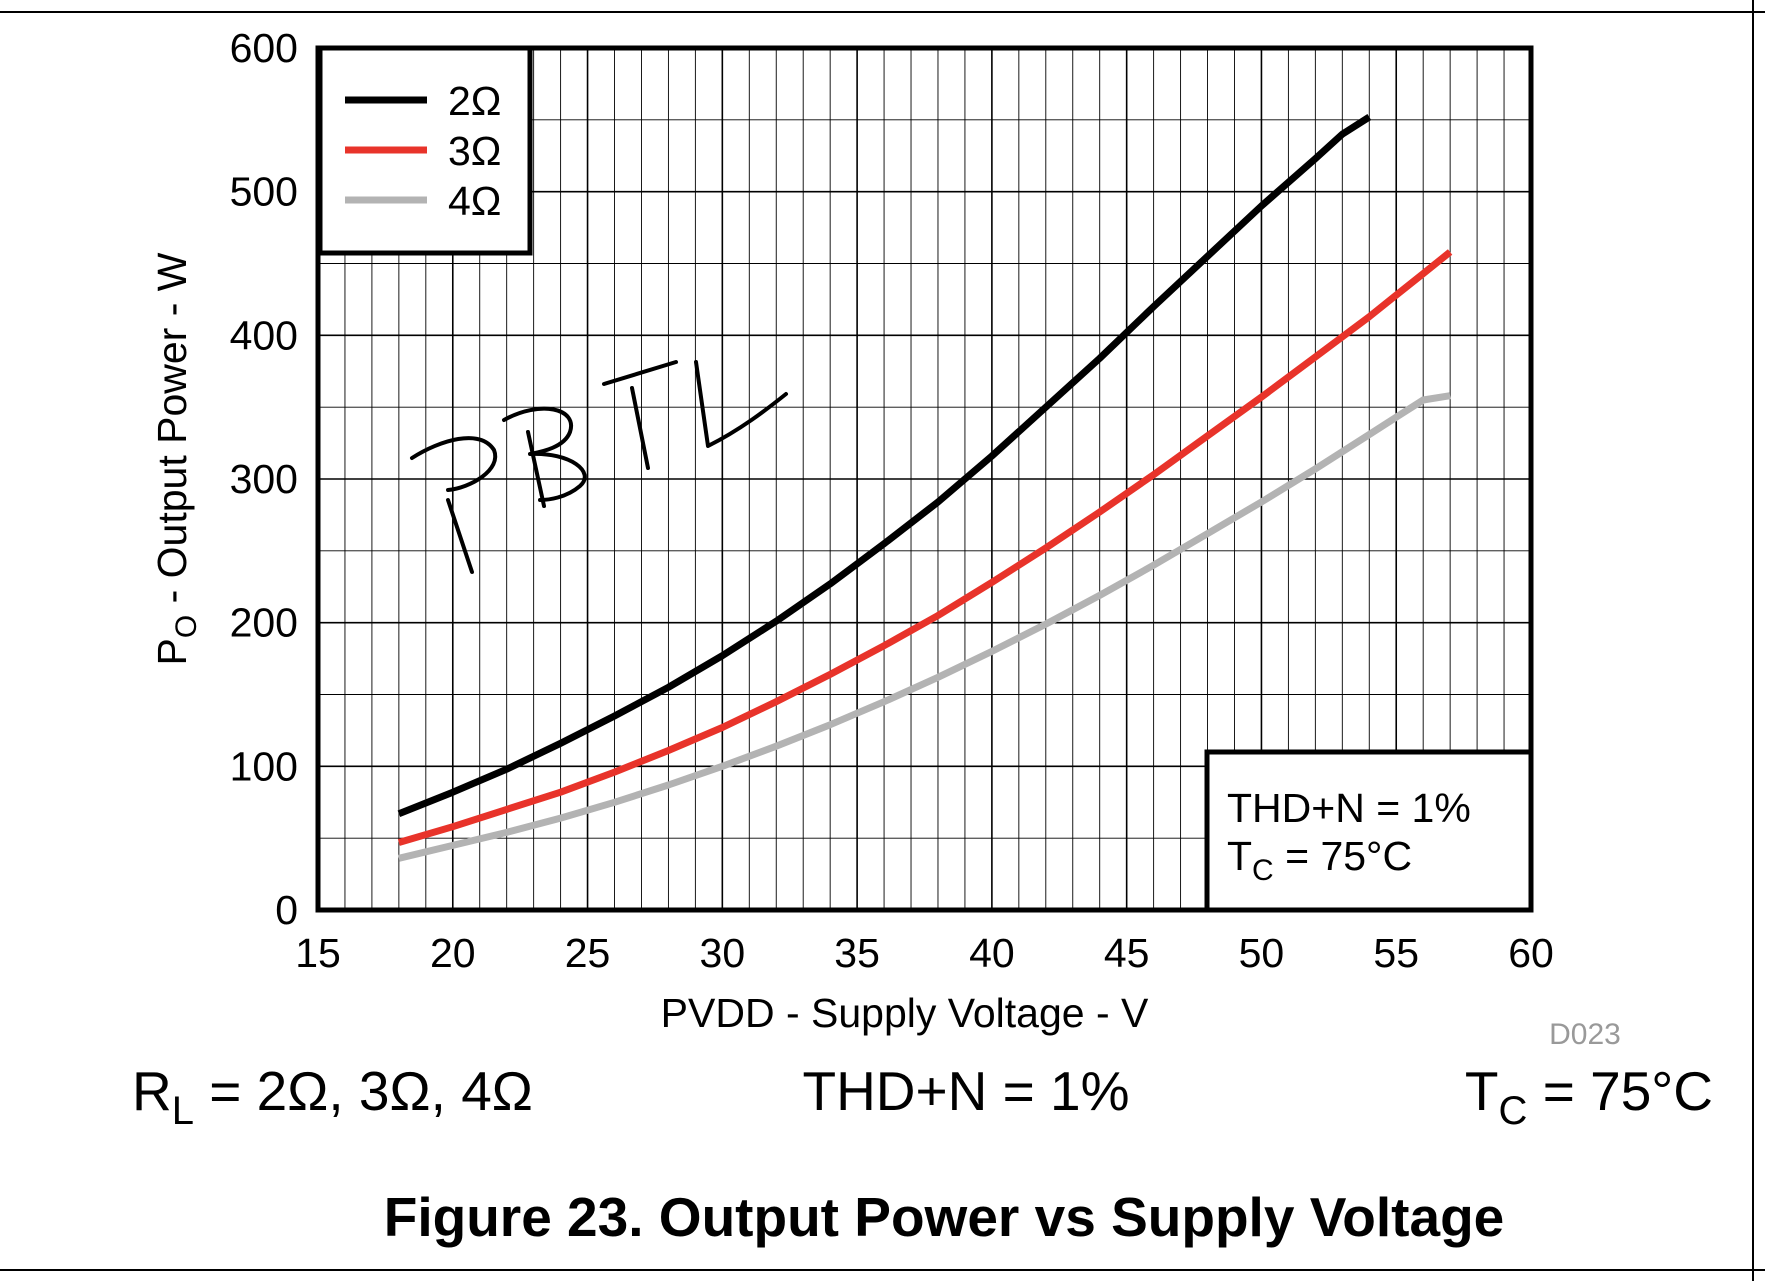 Image resolution: width=1765 pixels, height=1281 pixels. What do you see at coordinates (332, 1096) in the screenshot?
I see `condition-rl: RL = 2Ω, 3Ω, 4Ω` at bounding box center [332, 1096].